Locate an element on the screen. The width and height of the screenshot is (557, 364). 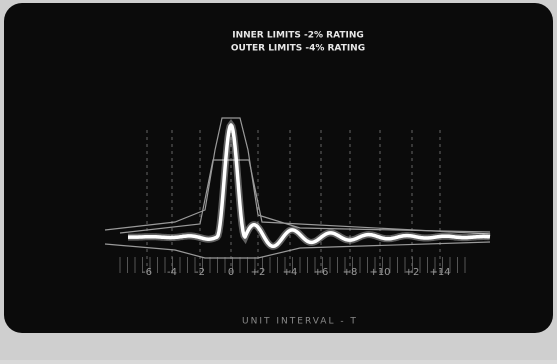
scale-label: +4 is located at coordinates (290, 272).